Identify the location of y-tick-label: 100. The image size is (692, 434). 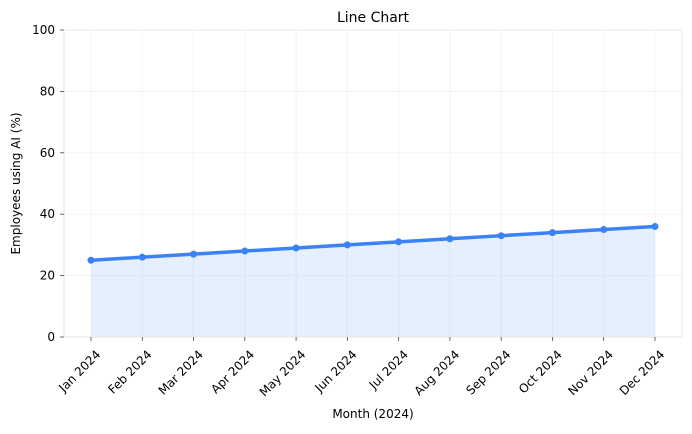
(43, 30).